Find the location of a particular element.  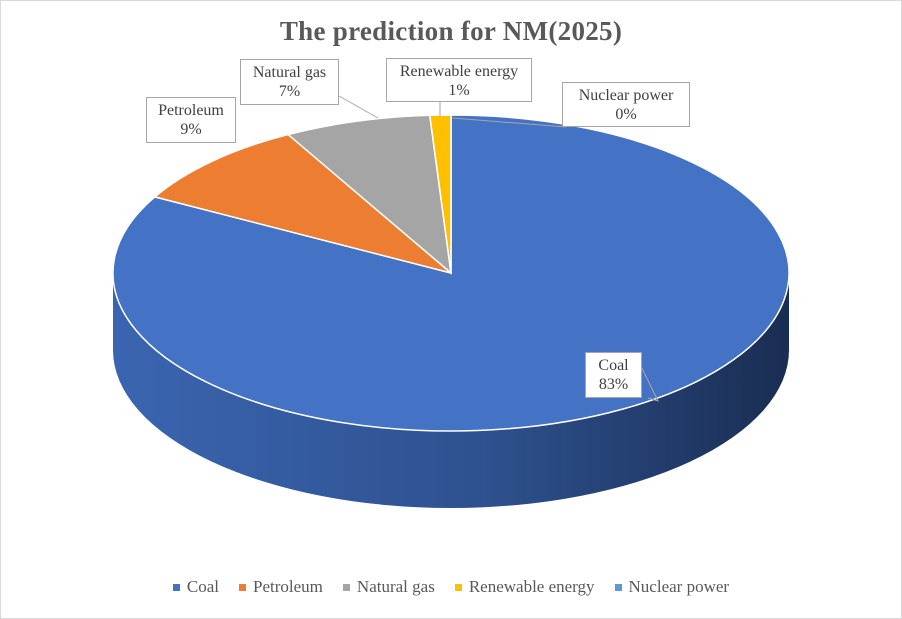

data-label-percent: 7% is located at coordinates (289, 91).